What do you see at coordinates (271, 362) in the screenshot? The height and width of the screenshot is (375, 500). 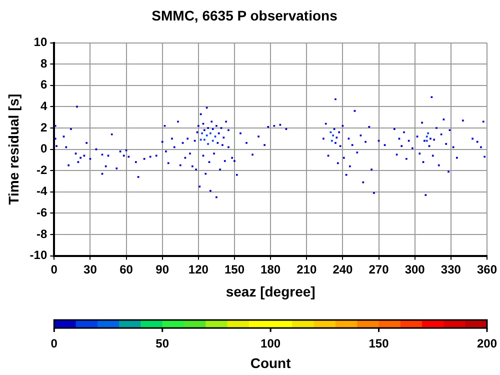 I see `color-bar-title: Count` at bounding box center [271, 362].